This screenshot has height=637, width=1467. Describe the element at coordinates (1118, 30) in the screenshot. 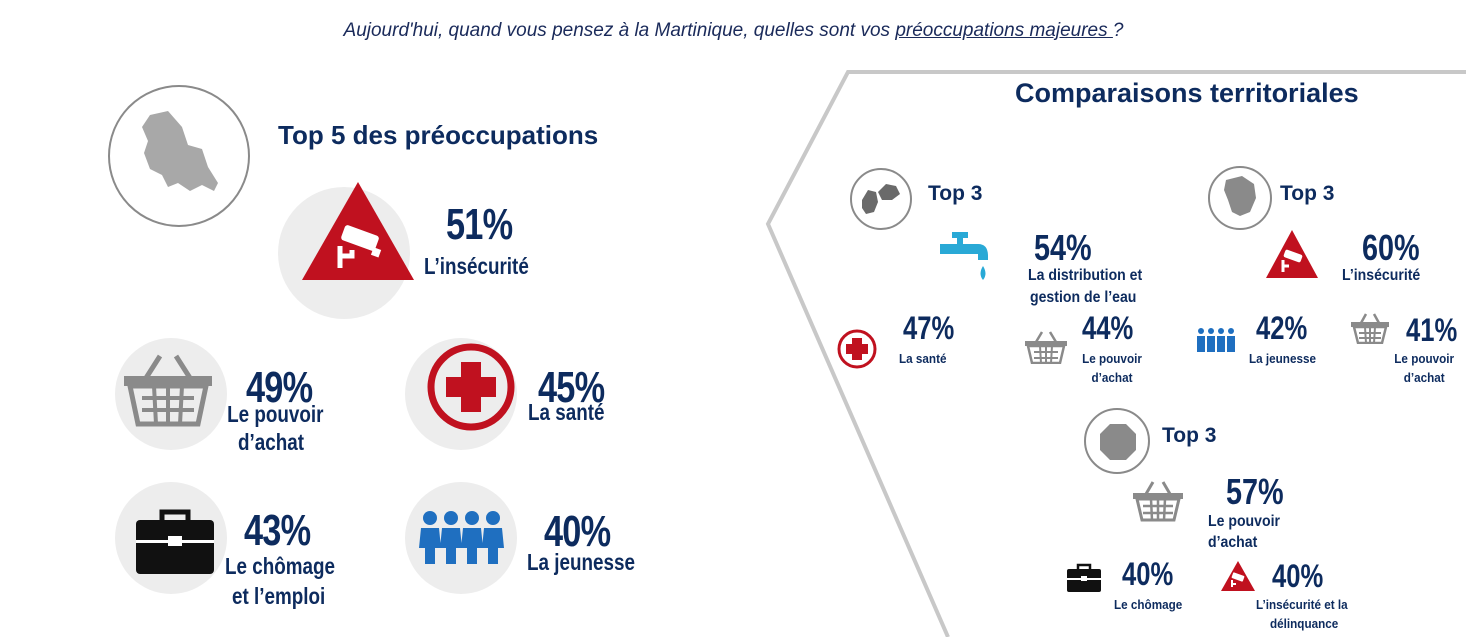

I see `question-mark: ?` at that location.